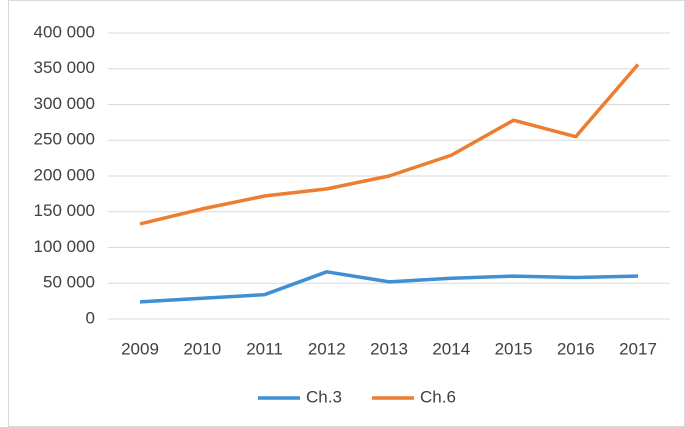 The width and height of the screenshot is (685, 427). Describe the element at coordinates (438, 396) in the screenshot. I see `legend-label: Ch.6` at that location.